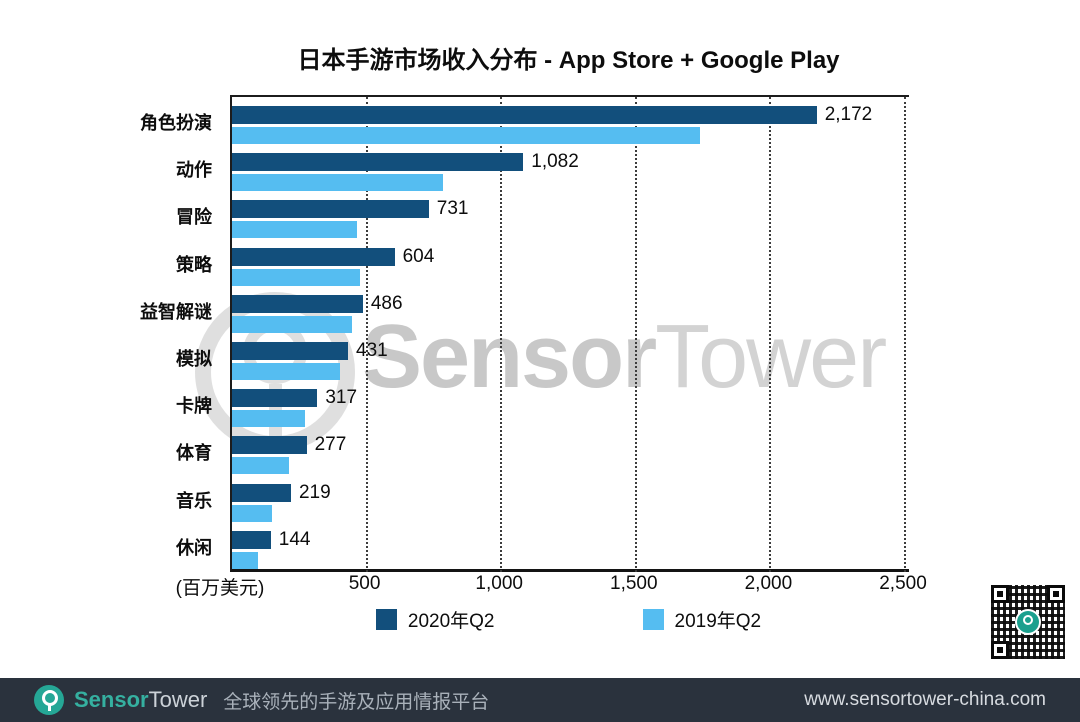 This screenshot has height=722, width=1080. I want to click on footer-tagline: 全球领先的手游及应用情报平台, so click(356, 702).